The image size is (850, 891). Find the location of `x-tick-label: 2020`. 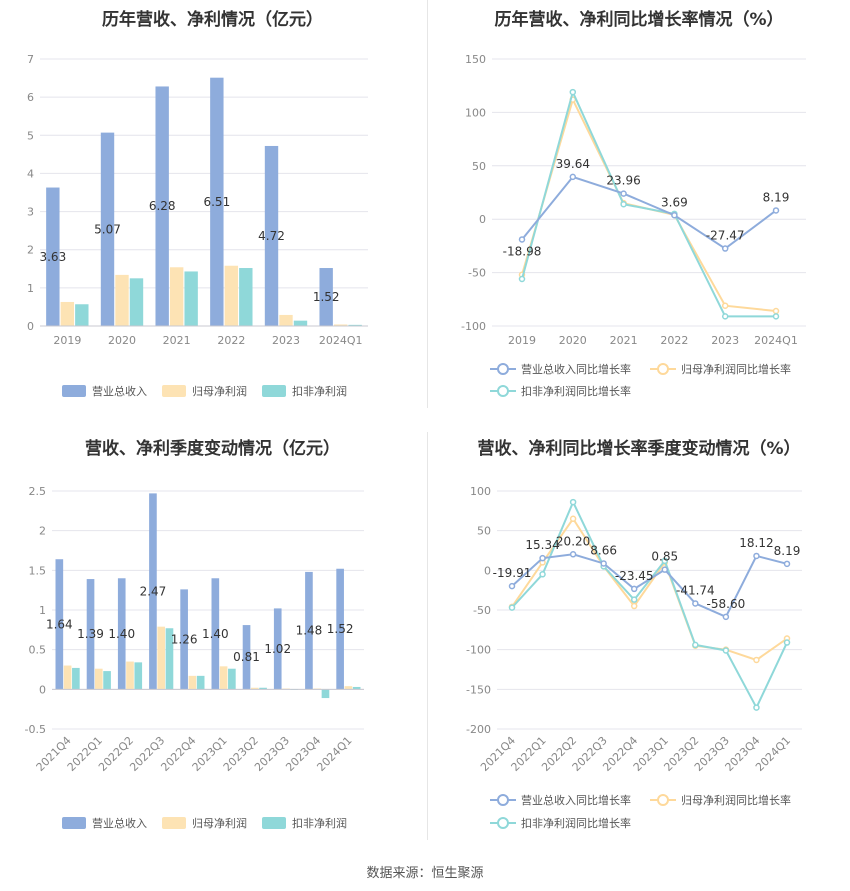

x-tick-label: 2020 is located at coordinates (122, 340).